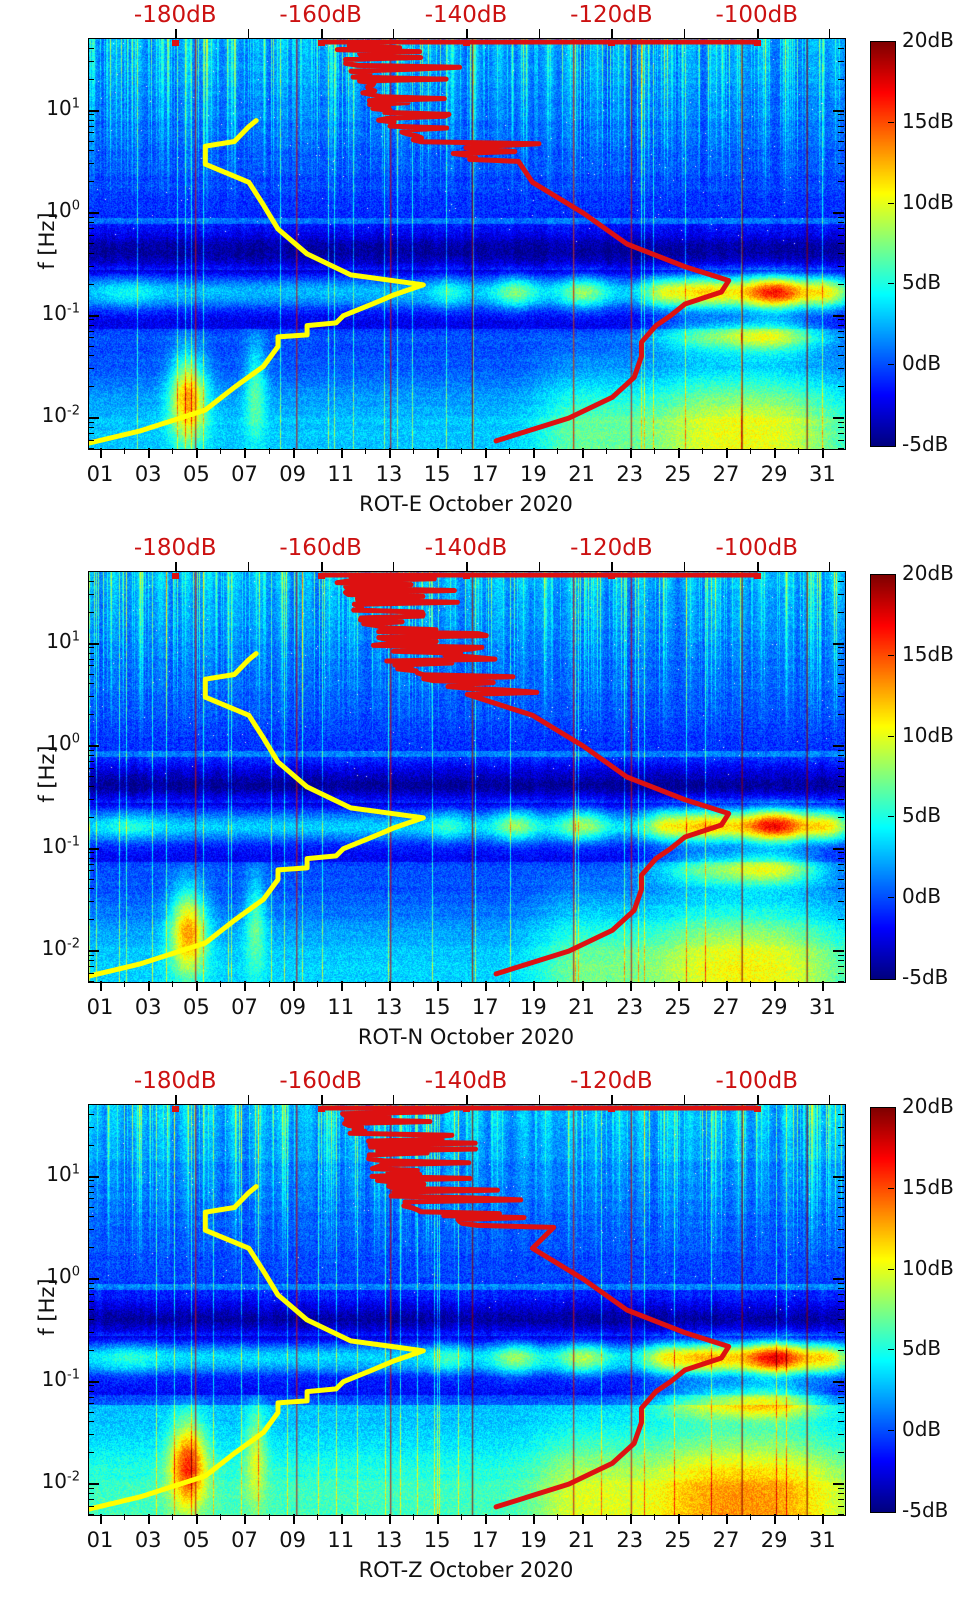 The image size is (962, 1599). Describe the element at coordinates (533, 241) in the screenshot. I see `nhnm-curve` at that location.